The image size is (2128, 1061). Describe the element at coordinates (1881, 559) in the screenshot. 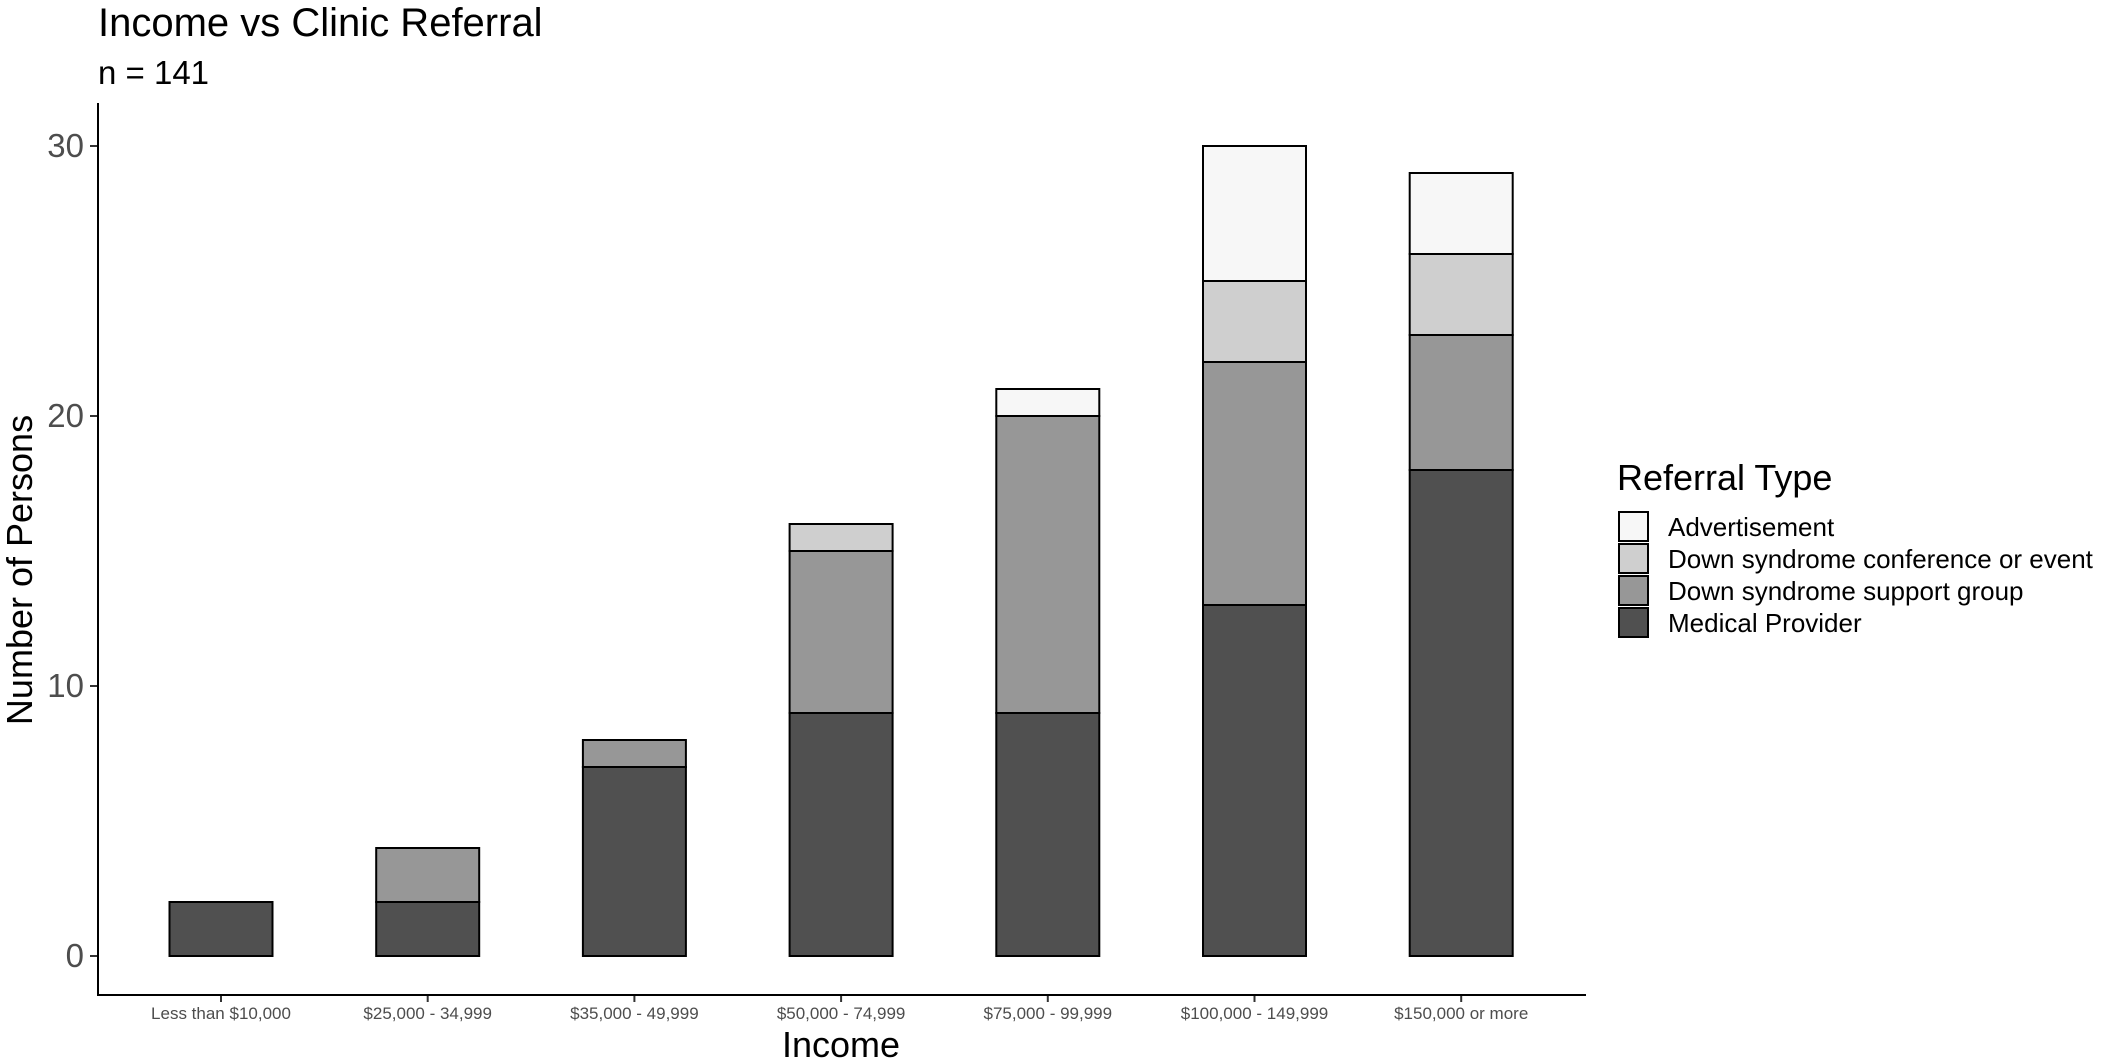

I see `legend-label: Down syndrome conference or event` at that location.